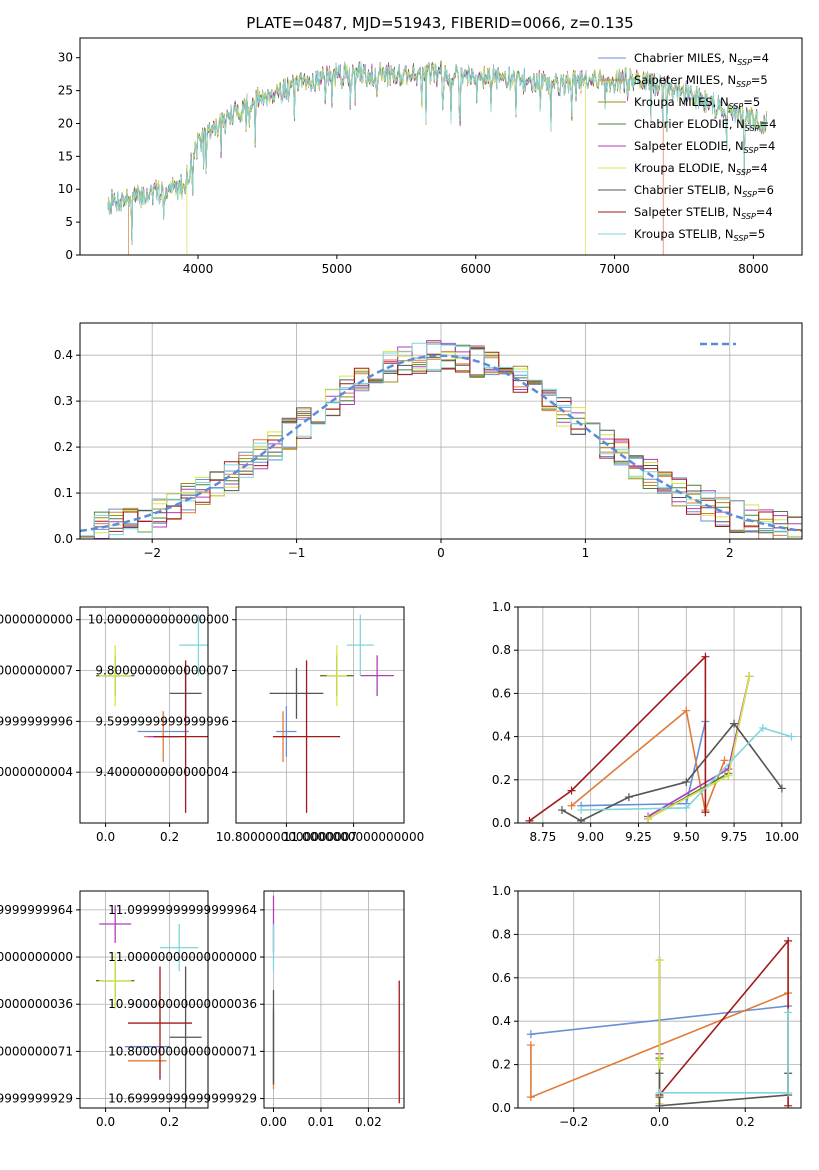 The image size is (819, 1170). Describe the element at coordinates (65, 91) in the screenshot. I see `y-tick-label: 25` at that location.